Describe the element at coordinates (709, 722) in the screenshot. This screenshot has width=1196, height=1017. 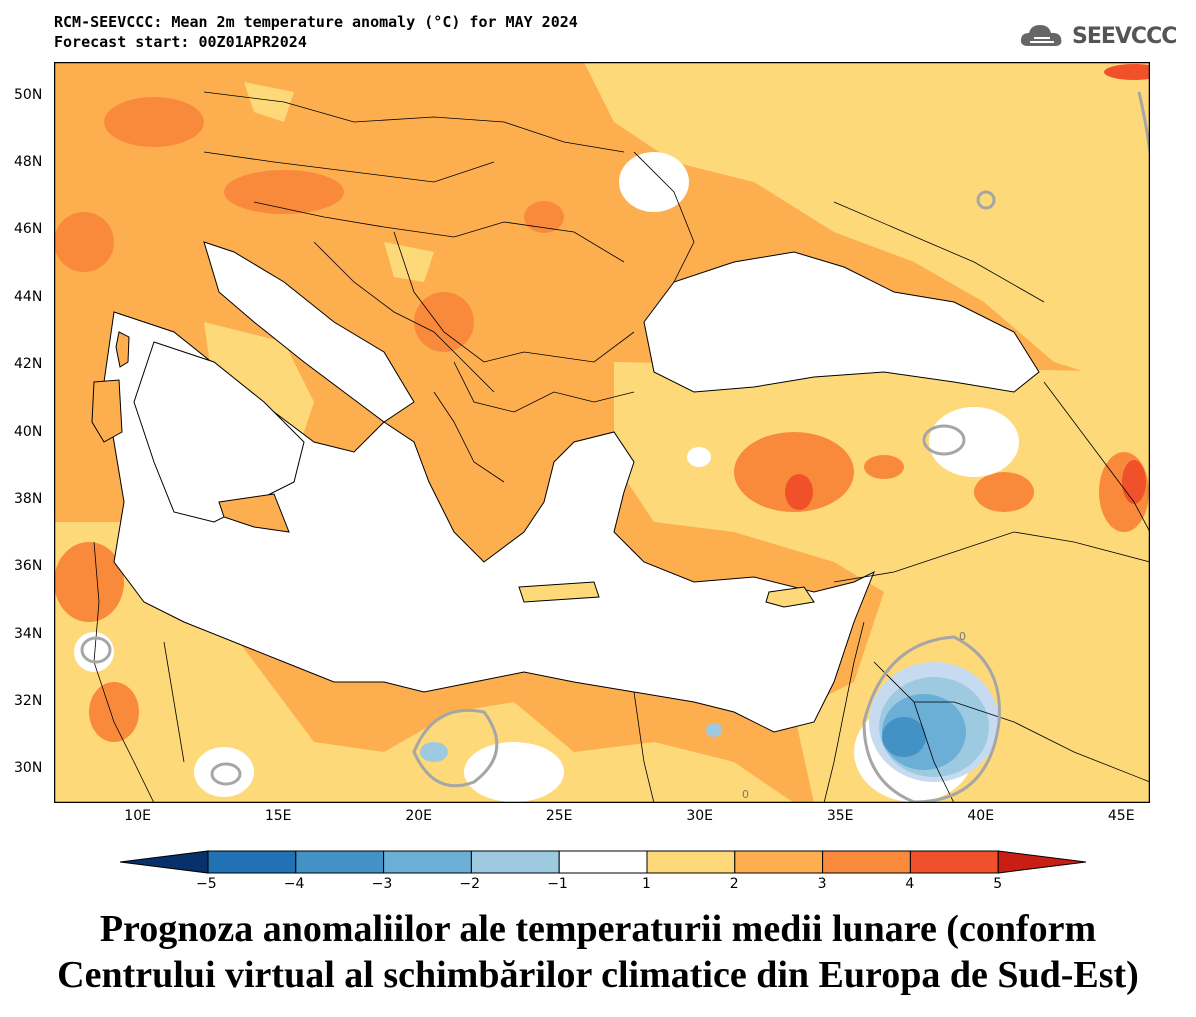
I see `anomaly-negative-region` at that location.